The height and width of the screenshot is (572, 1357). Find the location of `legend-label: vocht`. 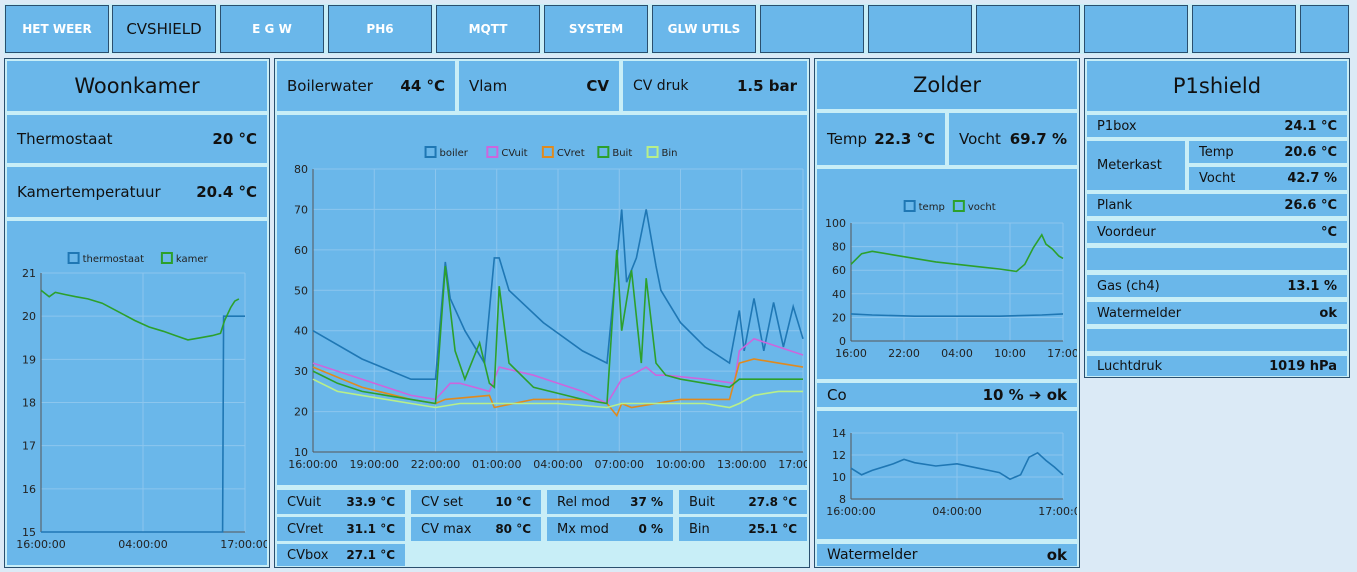

legend-label: vocht is located at coordinates (982, 207).